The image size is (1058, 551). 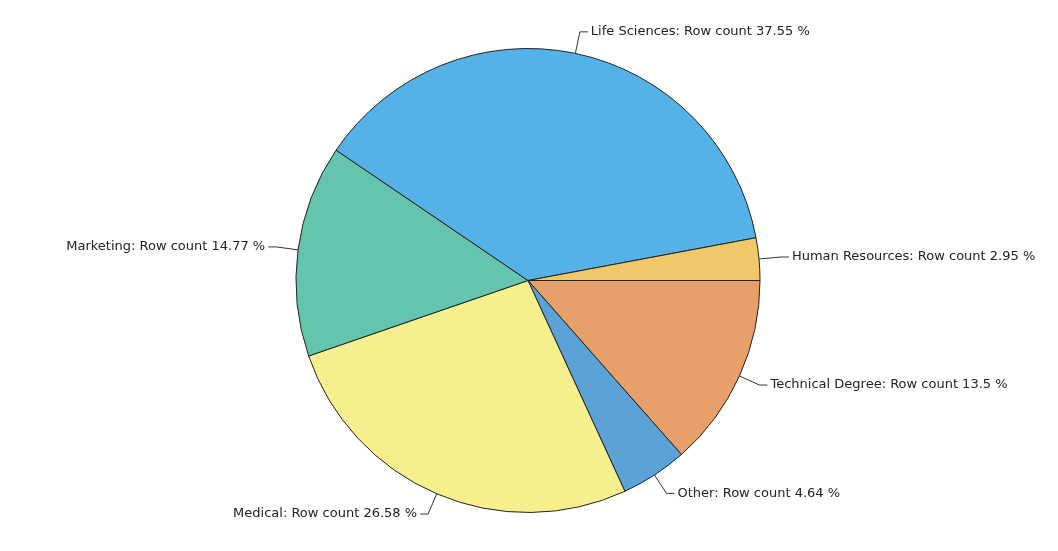 What do you see at coordinates (888, 384) in the screenshot?
I see `slice-label: Technical Degree: Row count 13.5 %` at bounding box center [888, 384].